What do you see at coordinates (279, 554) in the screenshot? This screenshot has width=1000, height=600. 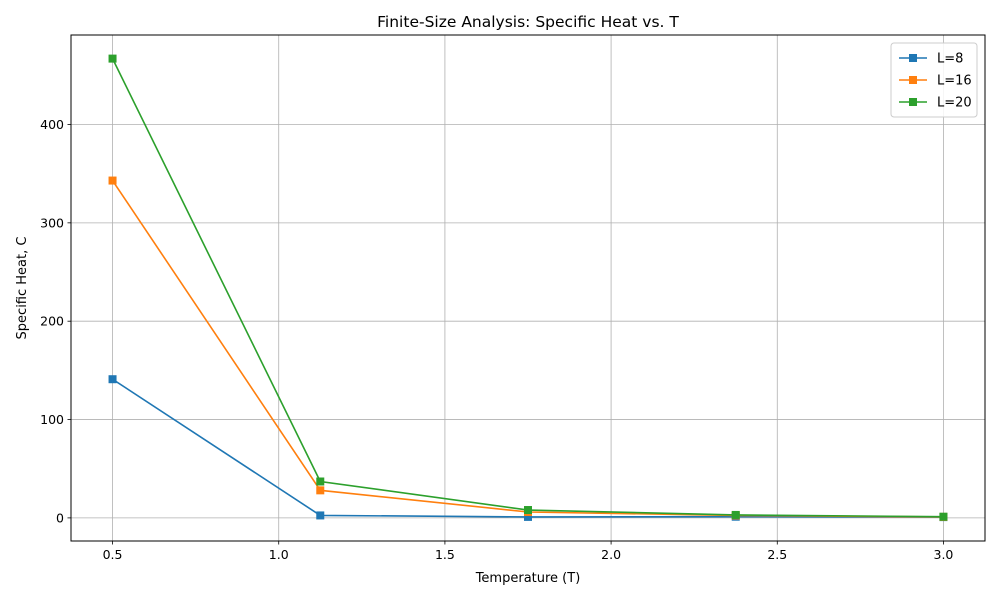 I see `x-tick-label: 1.0` at bounding box center [279, 554].